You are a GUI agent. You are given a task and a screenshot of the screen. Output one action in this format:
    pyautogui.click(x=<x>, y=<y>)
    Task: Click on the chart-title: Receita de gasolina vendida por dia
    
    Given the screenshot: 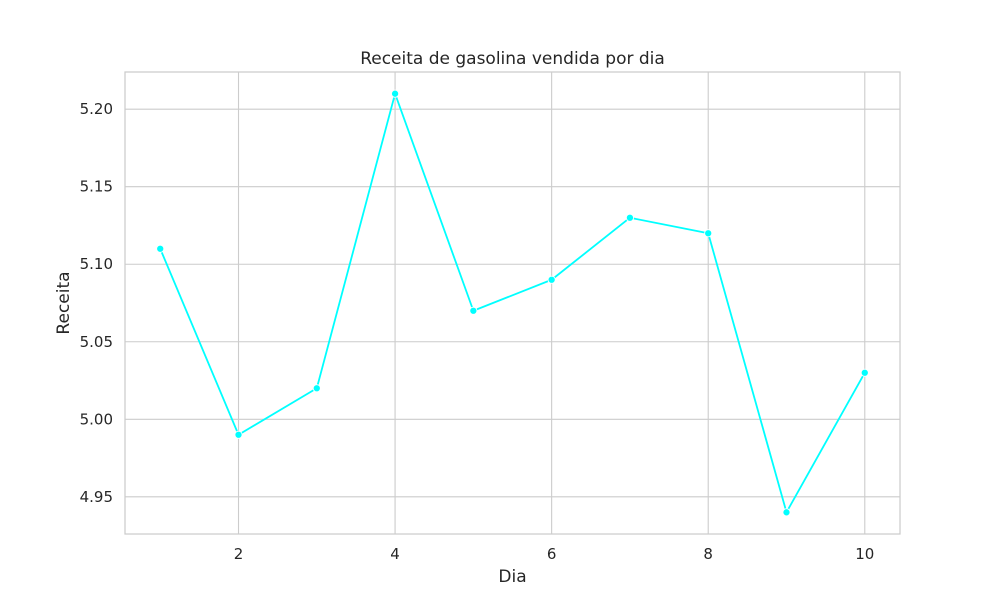 What is the action you would take?
    pyautogui.click(x=512, y=59)
    